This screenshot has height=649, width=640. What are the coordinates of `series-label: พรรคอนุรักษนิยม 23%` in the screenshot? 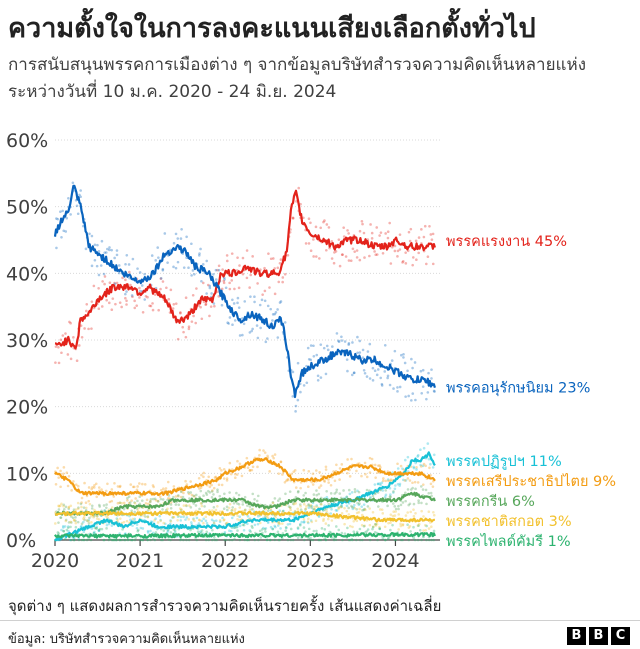 It's located at (518, 389).